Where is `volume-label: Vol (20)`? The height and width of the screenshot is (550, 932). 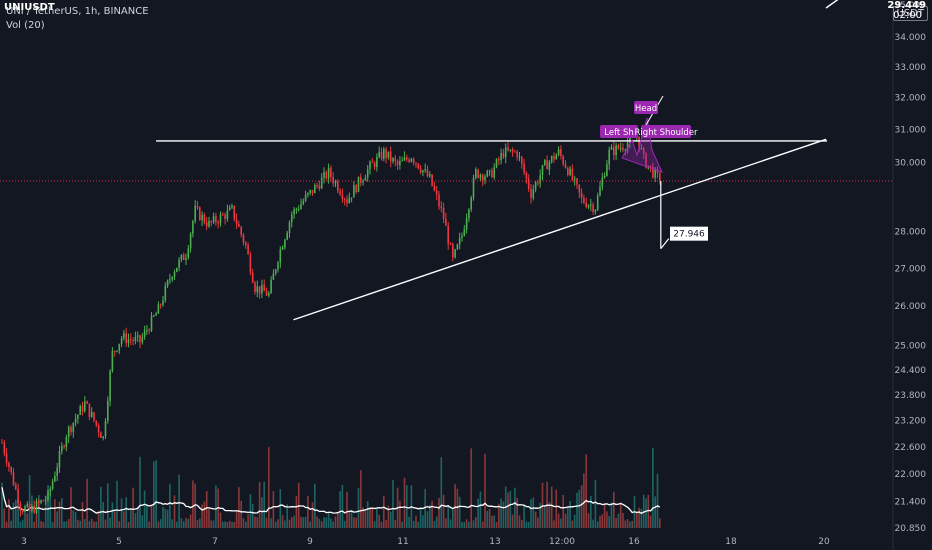 volume-label: Vol (20) is located at coordinates (25, 25).